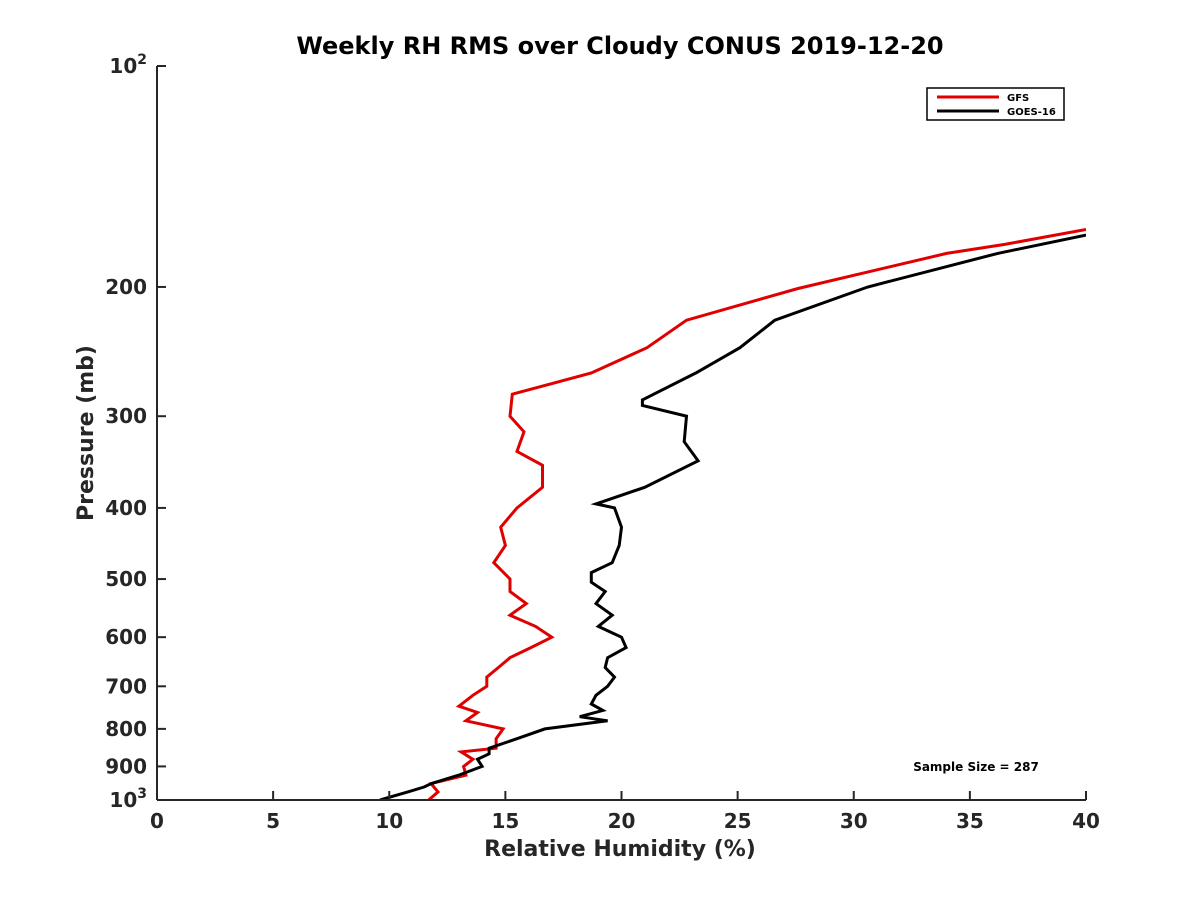 The width and height of the screenshot is (1200, 900). Describe the element at coordinates (1031, 112) in the screenshot. I see `legend-label: GOES-16` at that location.